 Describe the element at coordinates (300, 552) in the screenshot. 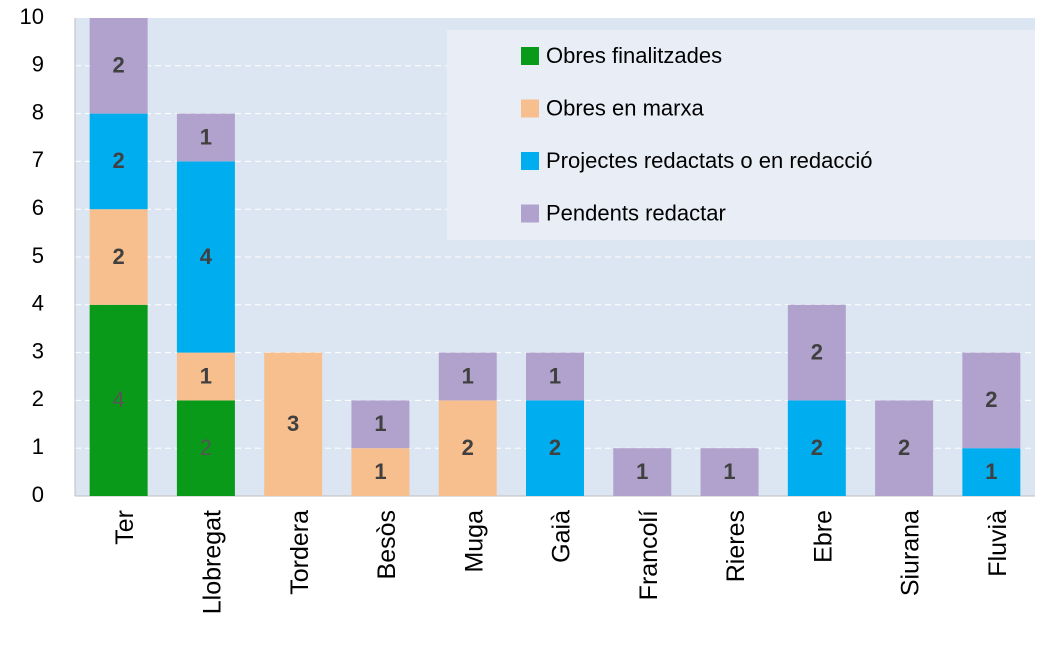

I see `x-tick-label: Tordera` at that location.